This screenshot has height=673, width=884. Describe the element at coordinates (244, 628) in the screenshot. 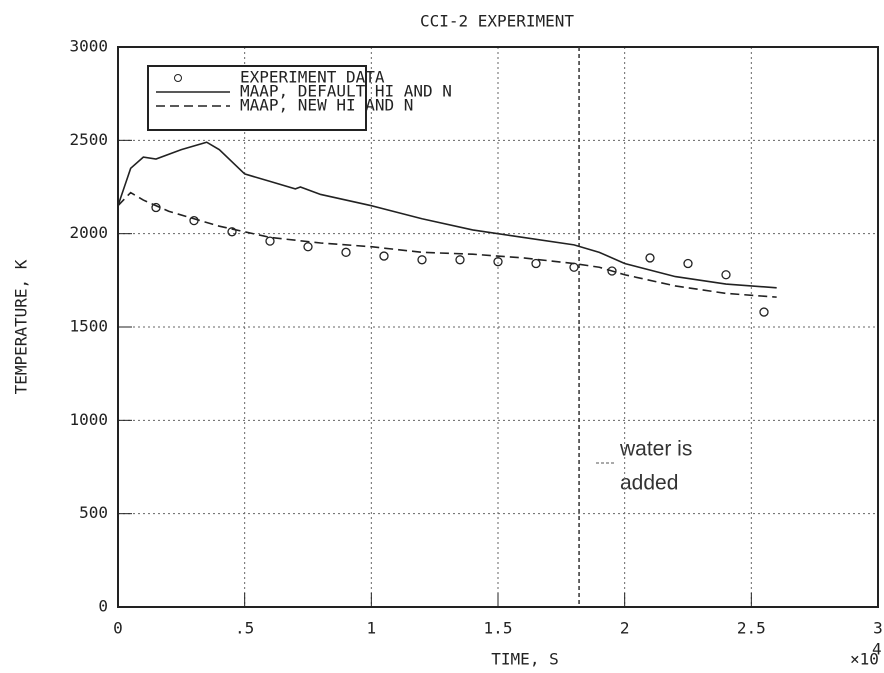

I see `x-tick-label: .5` at that location.